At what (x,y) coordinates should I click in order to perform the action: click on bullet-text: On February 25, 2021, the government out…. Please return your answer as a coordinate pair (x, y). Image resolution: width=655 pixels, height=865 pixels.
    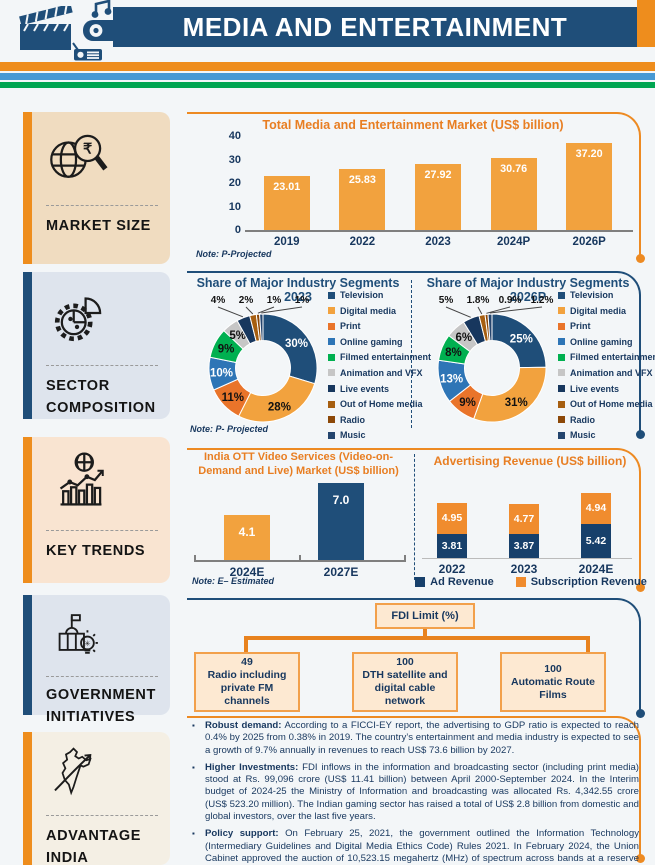
    Looking at the image, I should click on (422, 845).